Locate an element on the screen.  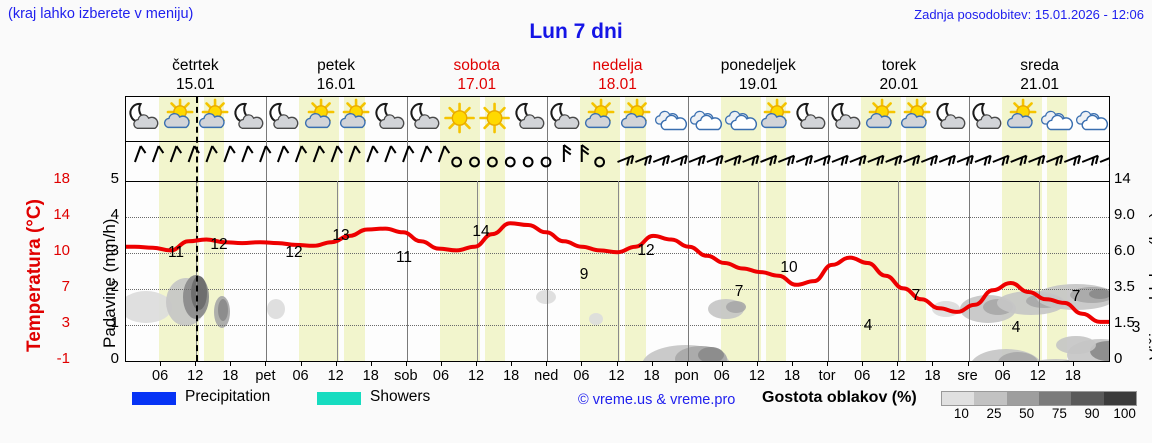
density-tick-label: 25 is located at coordinates (994, 413).